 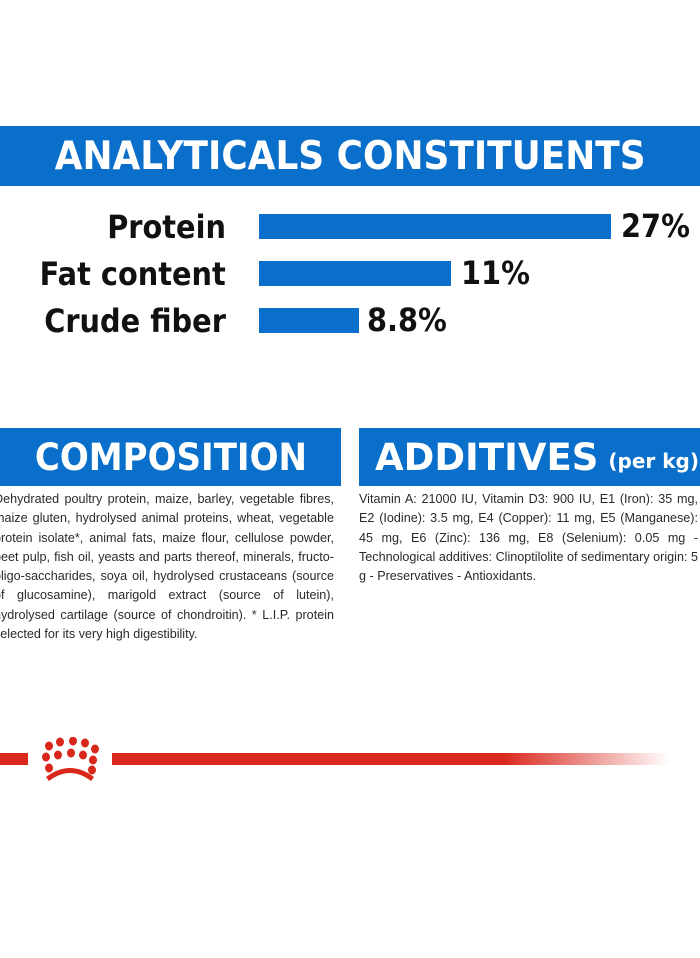 I want to click on crown-icon, so click(x=70, y=759).